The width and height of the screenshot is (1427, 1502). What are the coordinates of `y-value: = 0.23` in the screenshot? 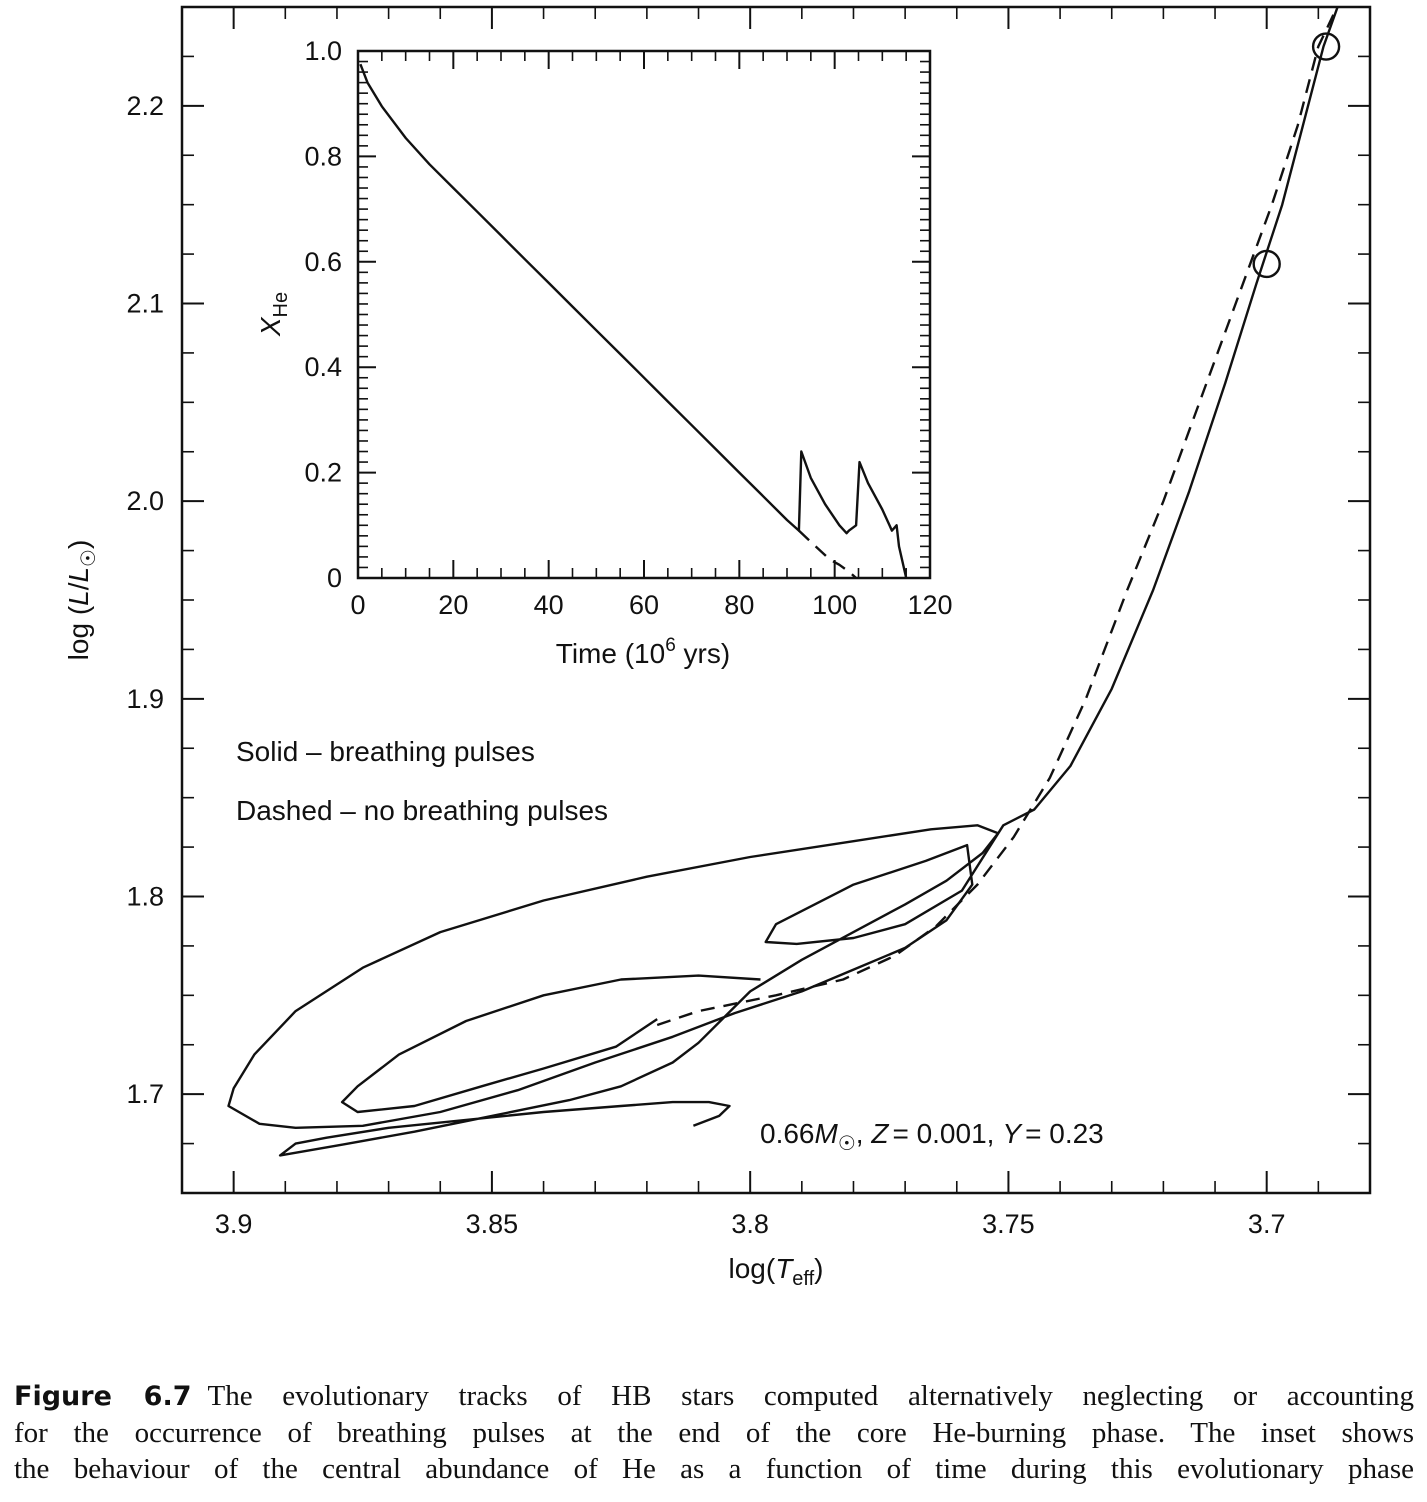 It's located at (1064, 1133).